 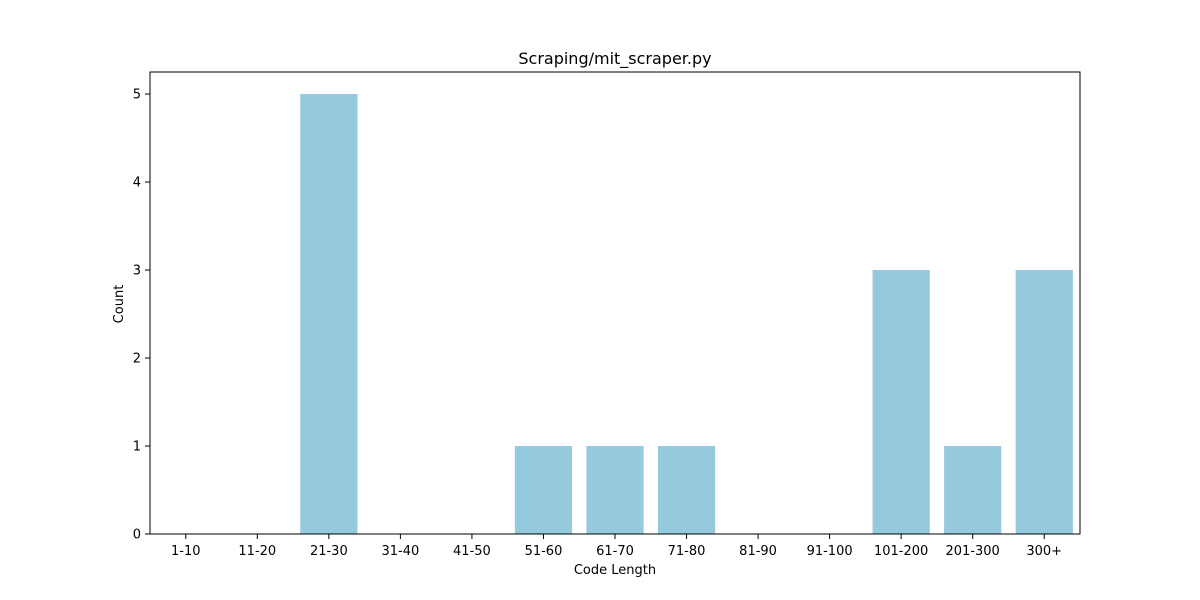 I want to click on y-tick-label: 5, so click(x=137, y=95).